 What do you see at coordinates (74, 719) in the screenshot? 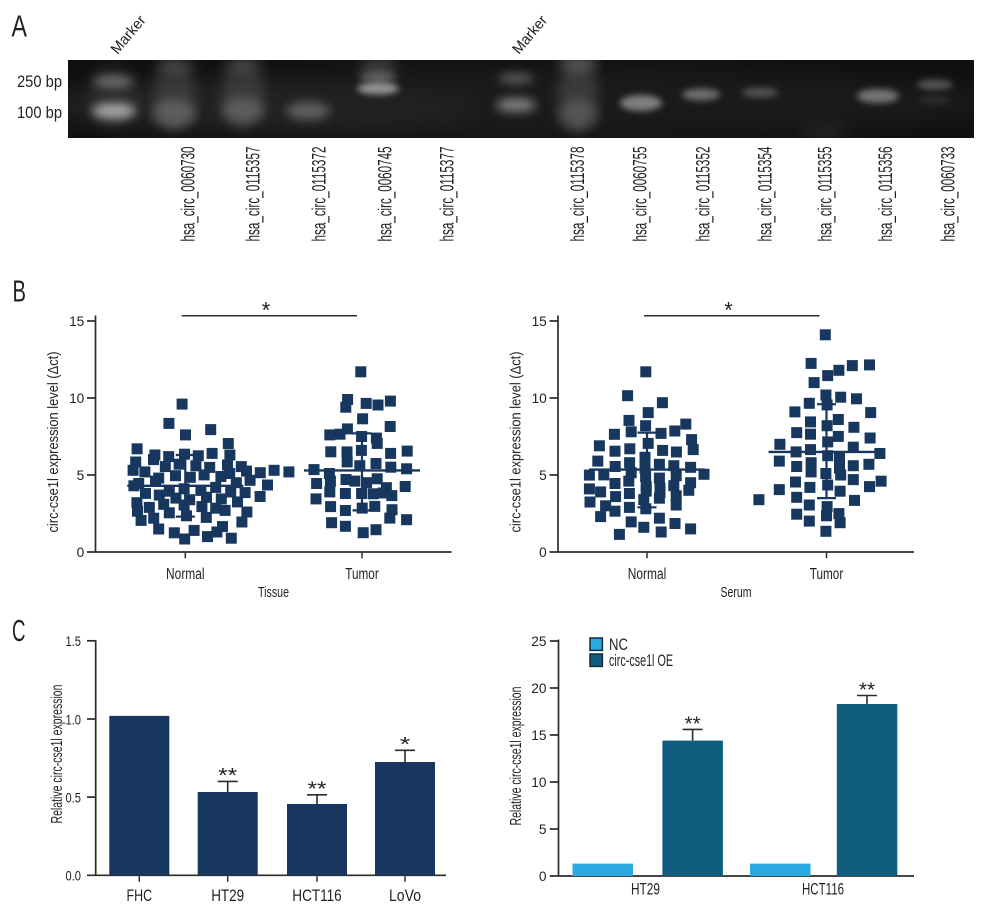
I see `svg-text: 1.0` at bounding box center [74, 719].